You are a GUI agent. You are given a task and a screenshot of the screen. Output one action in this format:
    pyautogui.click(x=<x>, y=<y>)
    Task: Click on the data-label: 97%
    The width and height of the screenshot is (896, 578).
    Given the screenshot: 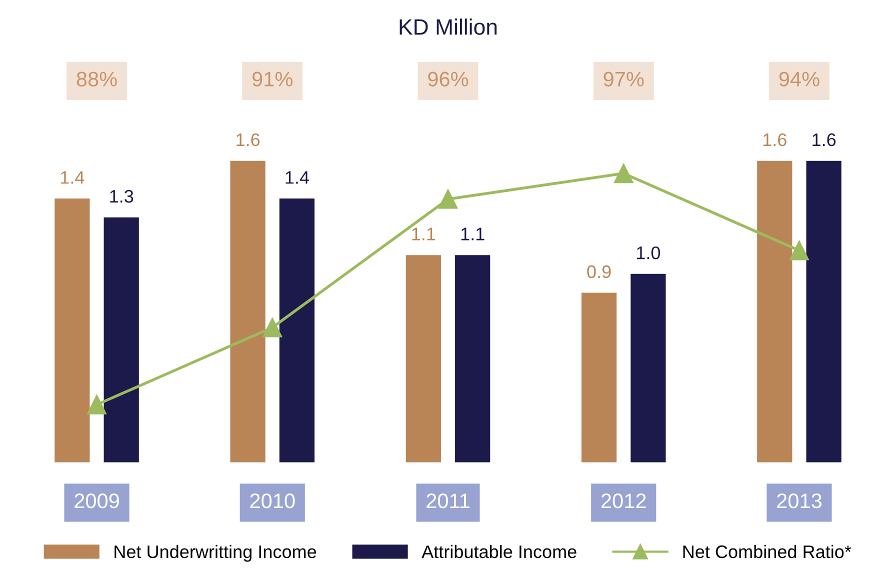 What is the action you would take?
    pyautogui.click(x=624, y=79)
    